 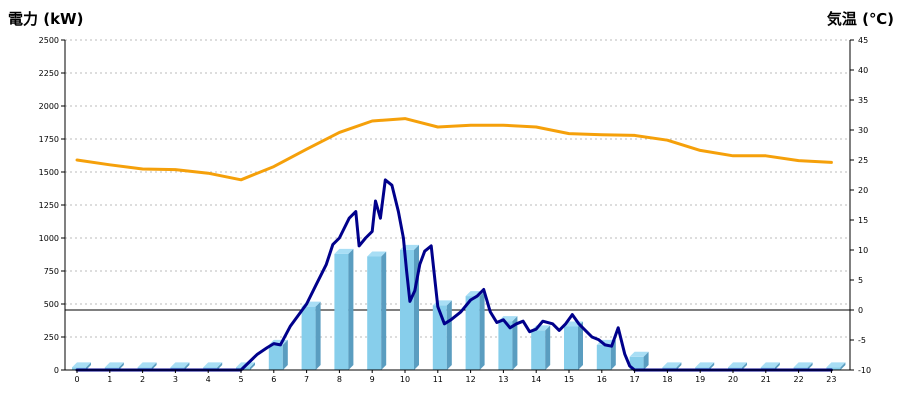 I want to click on right-tick-label: 20, so click(x=863, y=190).